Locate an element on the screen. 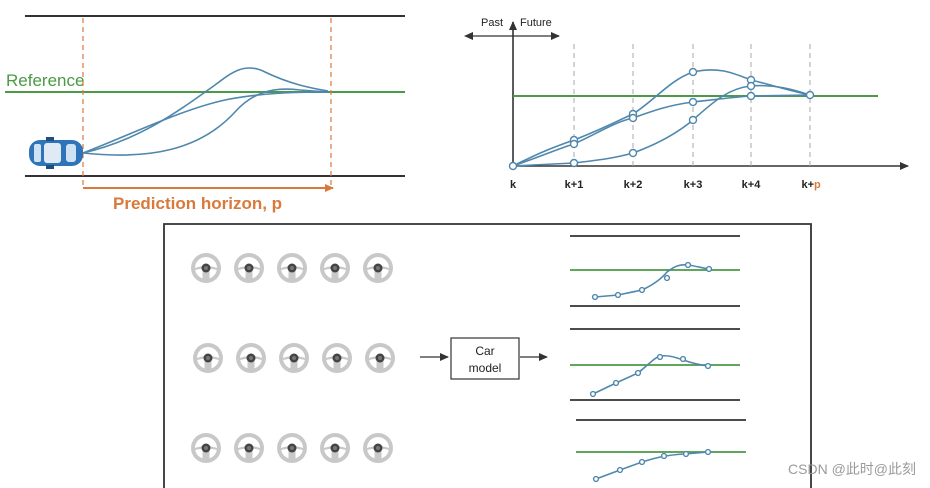 The image size is (930, 488). tick-label: k+1 is located at coordinates (574, 185).